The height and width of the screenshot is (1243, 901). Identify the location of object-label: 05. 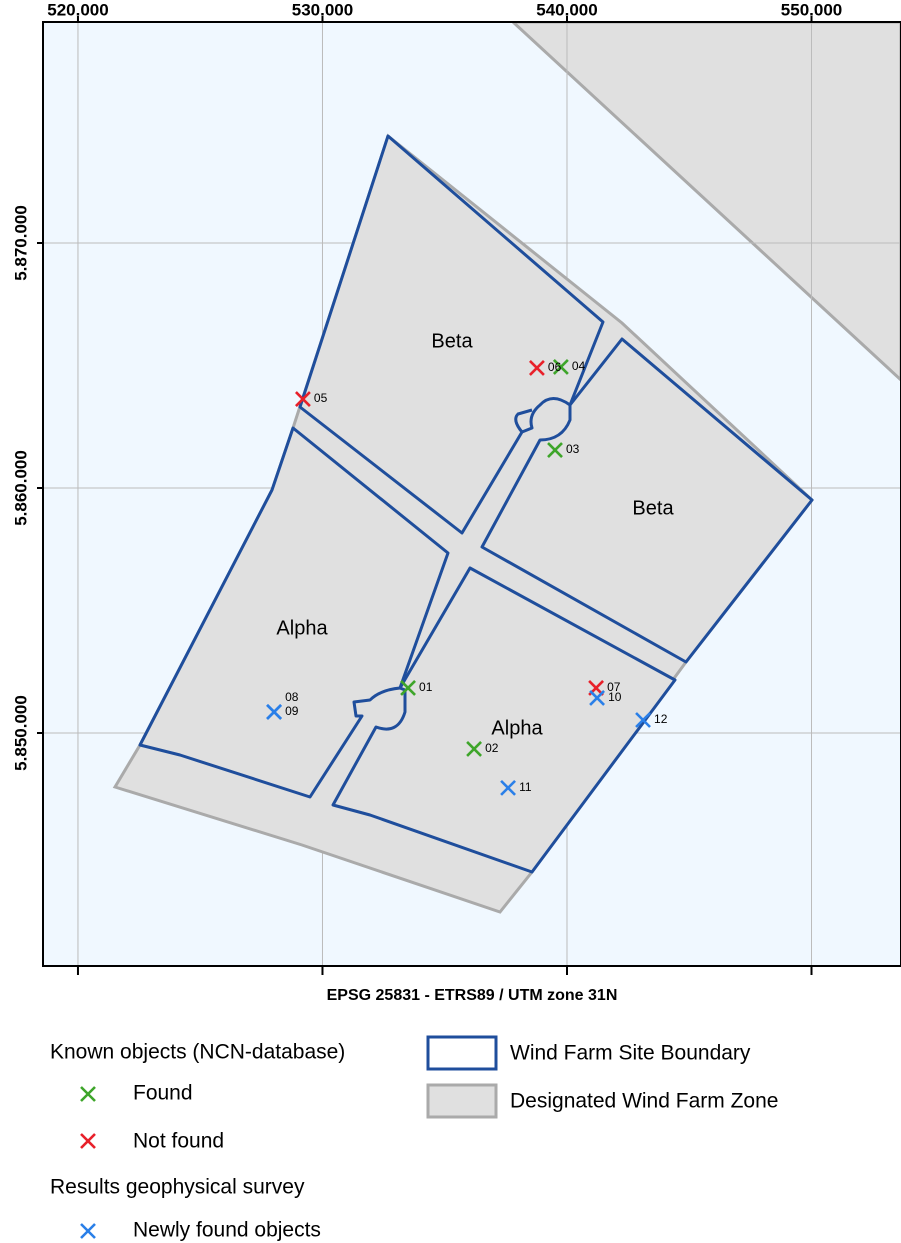
(321, 398).